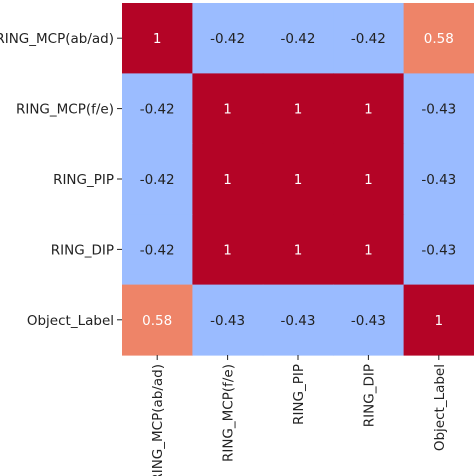 This screenshot has height=476, width=474. I want to click on x-tick-label: RING_MCP(ab/ad), so click(158, 420).